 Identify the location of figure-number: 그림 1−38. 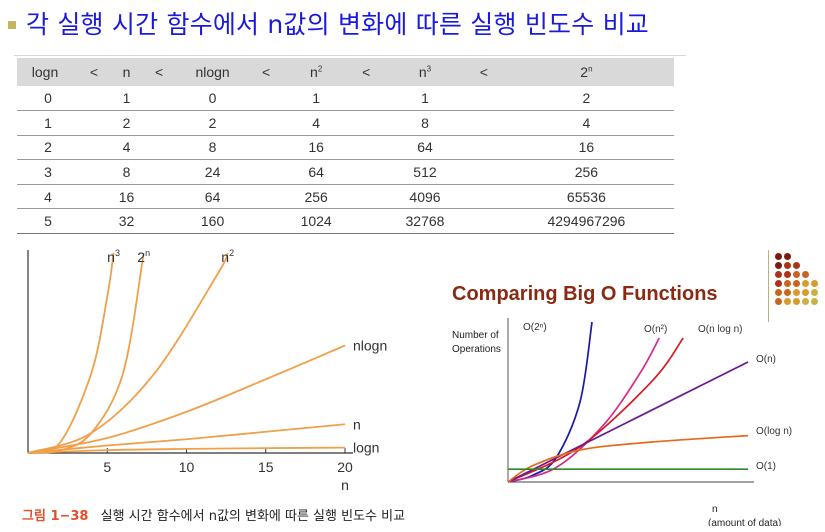
(55, 516).